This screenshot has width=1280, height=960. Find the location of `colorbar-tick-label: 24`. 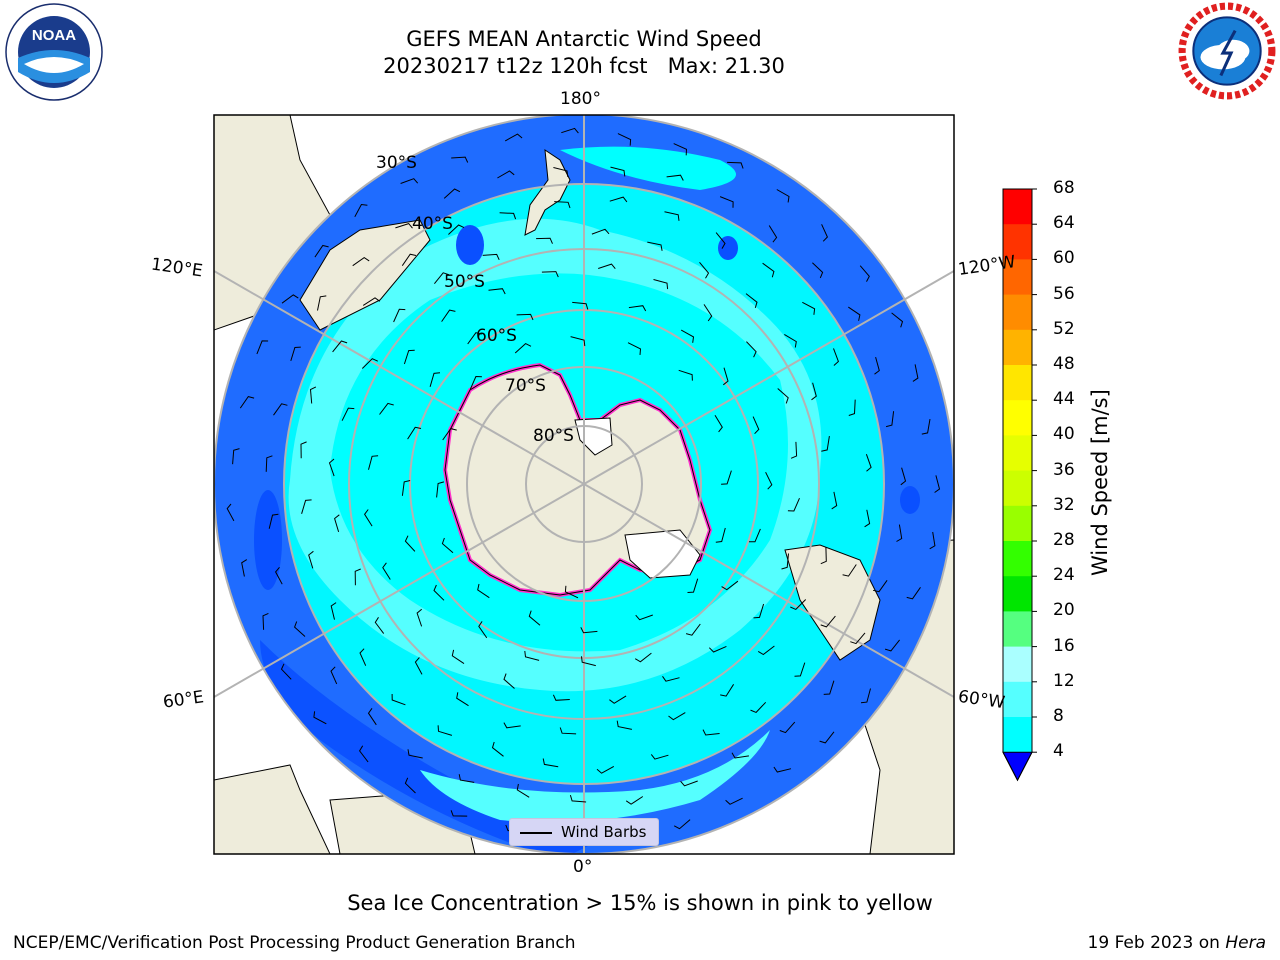

colorbar-tick-label: 24 is located at coordinates (1064, 575).